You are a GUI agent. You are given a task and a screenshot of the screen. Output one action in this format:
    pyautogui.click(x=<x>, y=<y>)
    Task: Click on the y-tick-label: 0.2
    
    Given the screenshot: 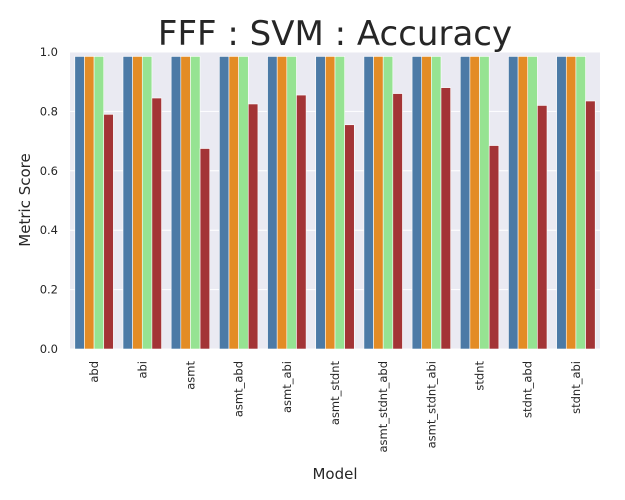 What is the action you would take?
    pyautogui.click(x=49, y=290)
    